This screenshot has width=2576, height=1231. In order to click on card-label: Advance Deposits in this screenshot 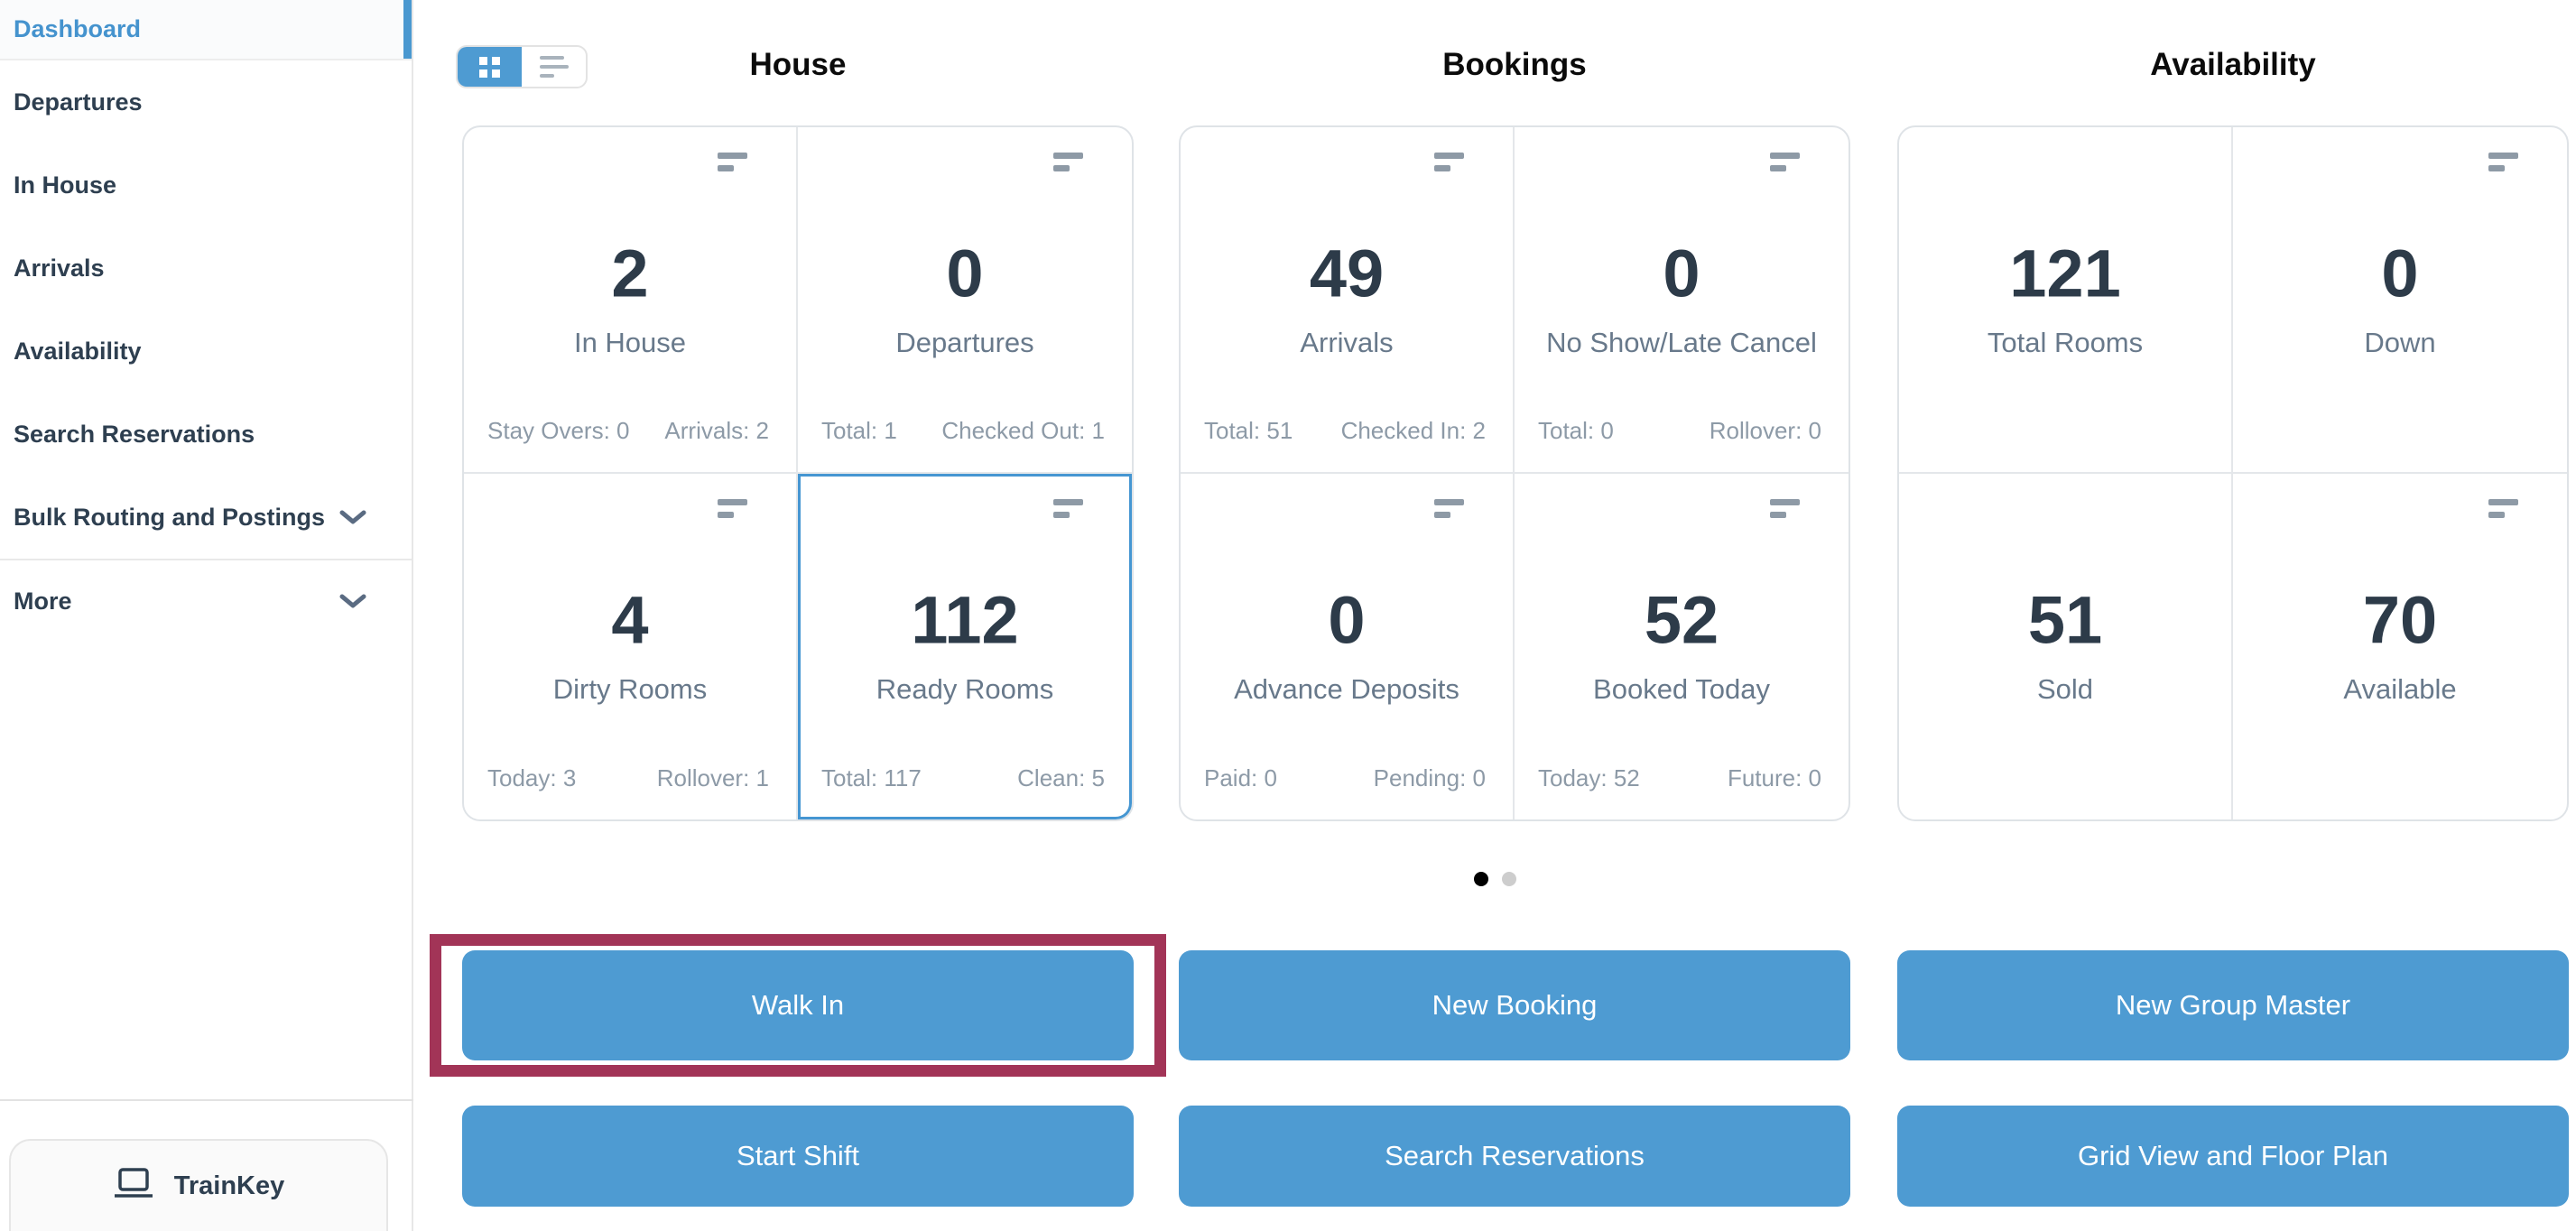, I will do `click(1346, 688)`.